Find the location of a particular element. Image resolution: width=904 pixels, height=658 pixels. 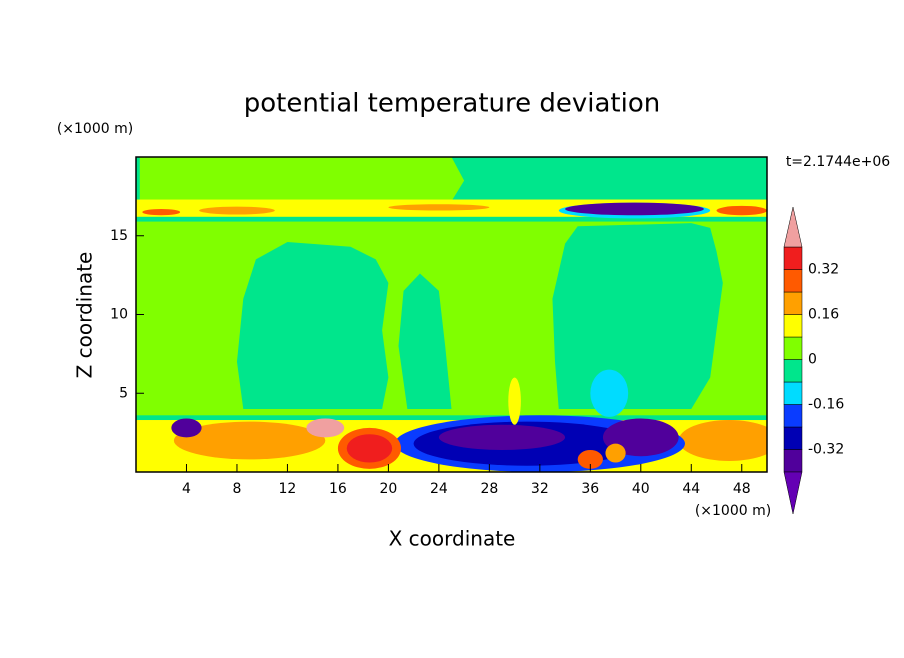

time-label: t=2.1744e+06 is located at coordinates (838, 162).